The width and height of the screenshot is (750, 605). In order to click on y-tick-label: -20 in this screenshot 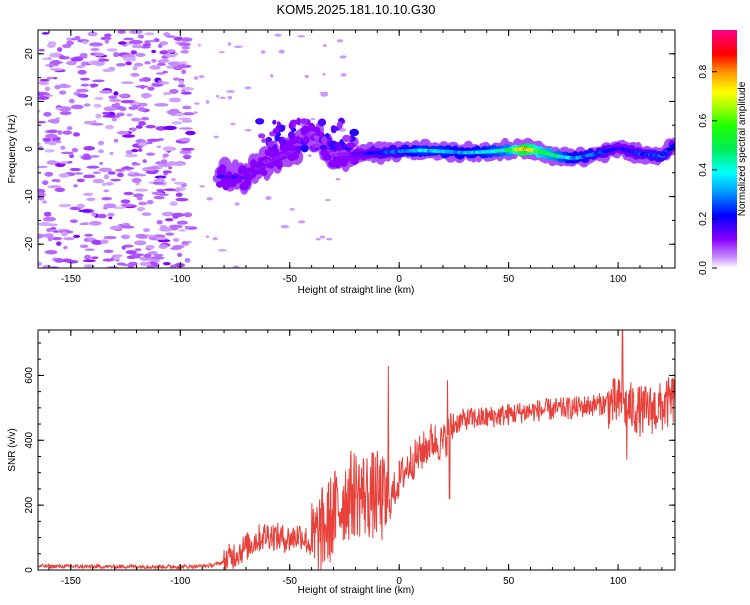, I will do `click(29, 244)`.